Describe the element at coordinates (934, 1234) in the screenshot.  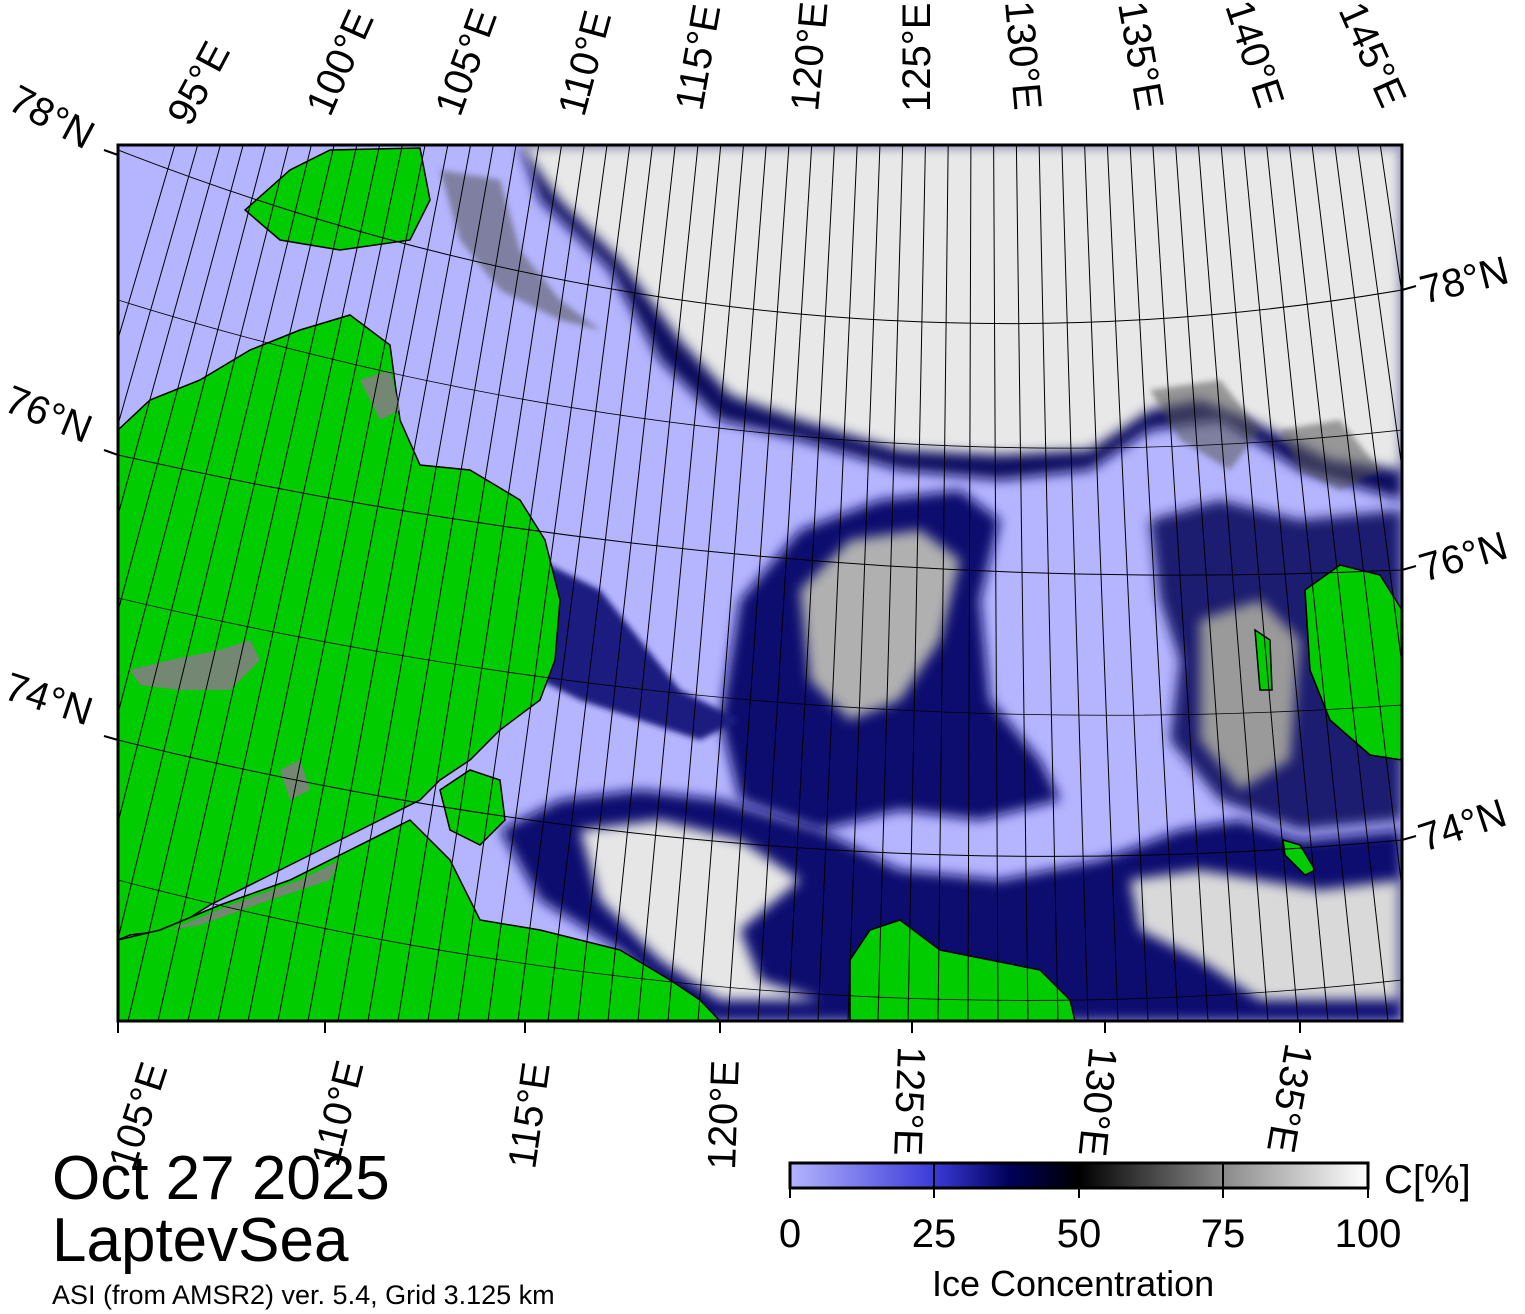
I see `colorbar-tick-label: 25` at that location.